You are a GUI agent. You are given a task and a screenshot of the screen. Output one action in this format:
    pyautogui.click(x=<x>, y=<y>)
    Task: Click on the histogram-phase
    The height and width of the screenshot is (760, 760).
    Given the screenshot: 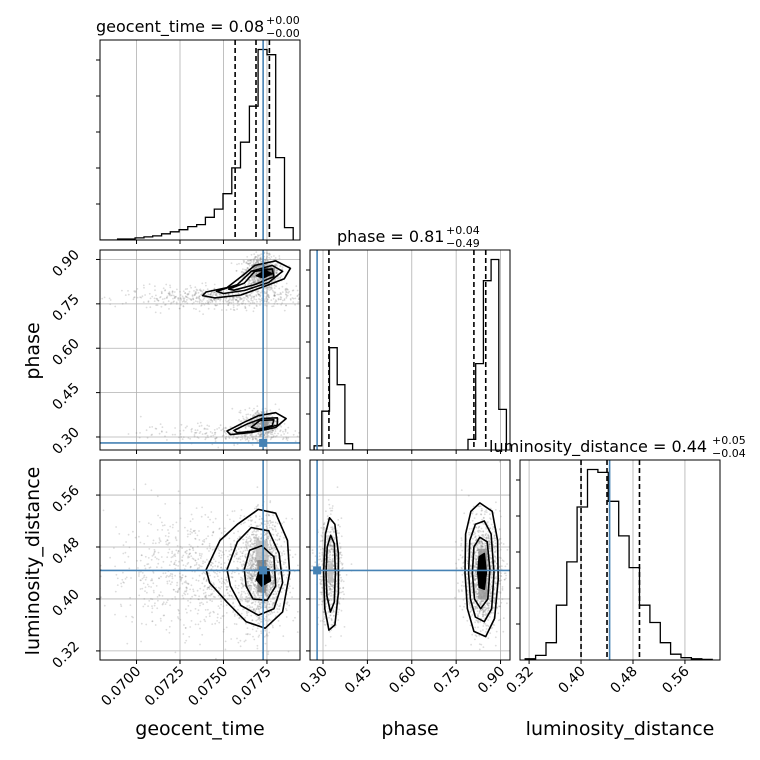 What is the action you would take?
    pyautogui.click(x=410, y=354)
    